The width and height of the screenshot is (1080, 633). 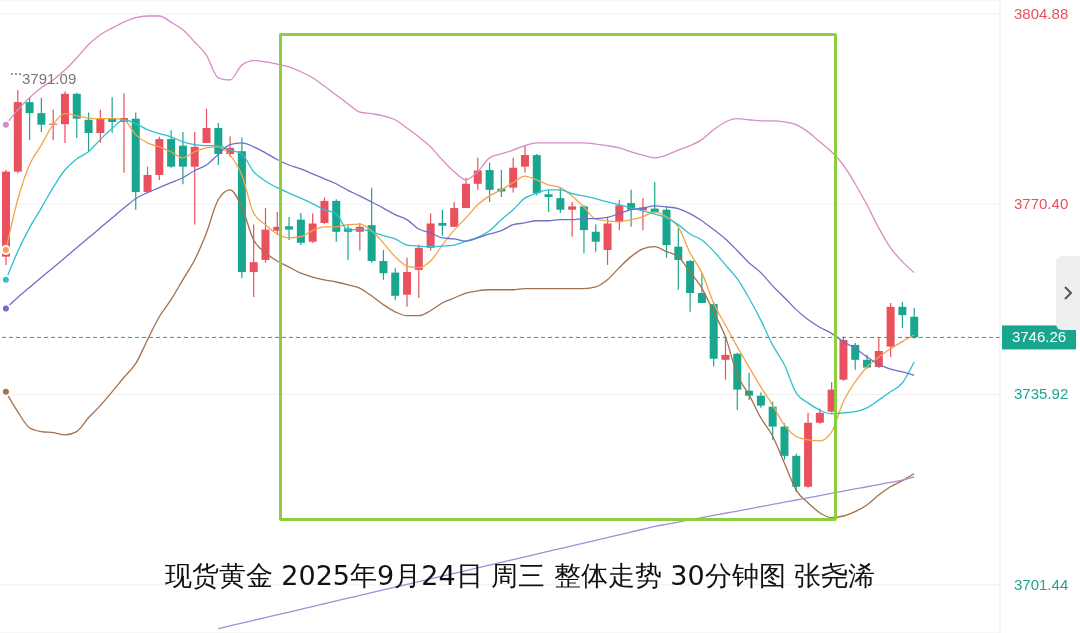 What do you see at coordinates (1041, 204) in the screenshot?
I see `y-tick-label: 3770.40` at bounding box center [1041, 204].